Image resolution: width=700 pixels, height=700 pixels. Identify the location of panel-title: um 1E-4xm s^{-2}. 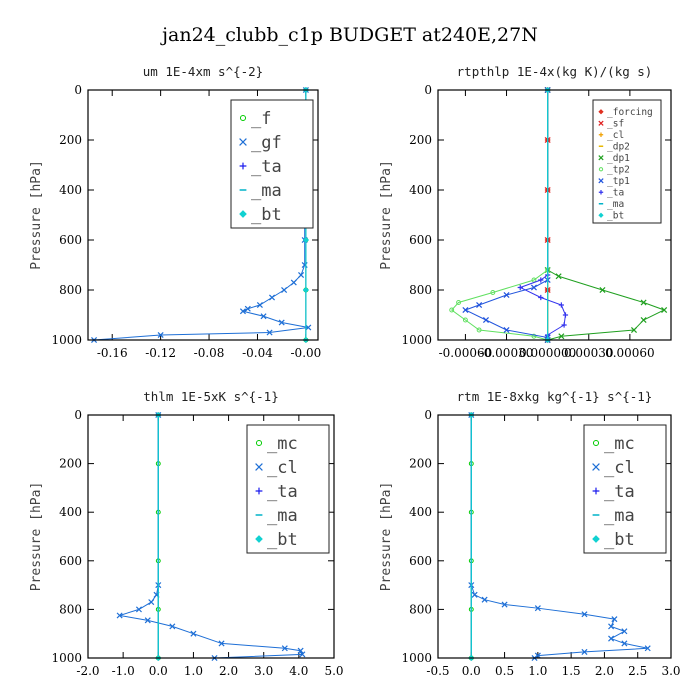
(203, 71).